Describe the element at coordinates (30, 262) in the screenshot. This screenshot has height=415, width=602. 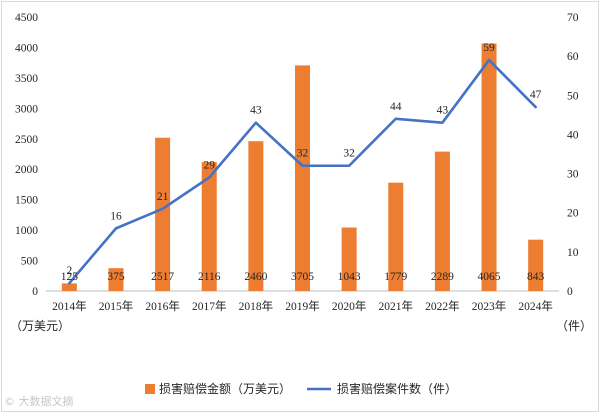
I see `y-left-tick-label: 500` at that location.